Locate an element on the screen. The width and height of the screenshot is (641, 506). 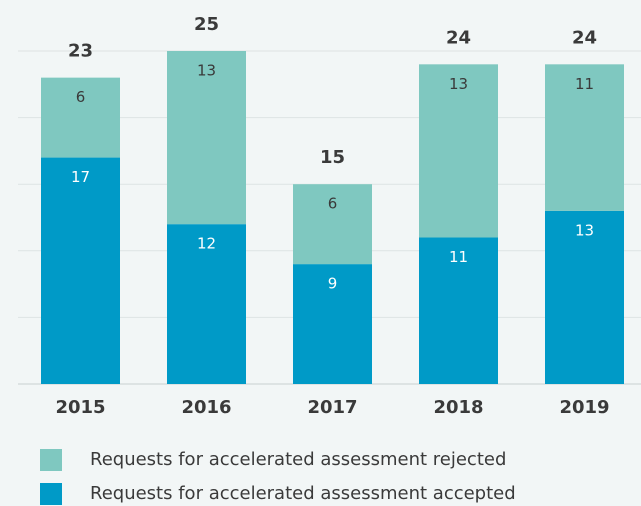
x-tick-label: 2017 is located at coordinates (332, 407).